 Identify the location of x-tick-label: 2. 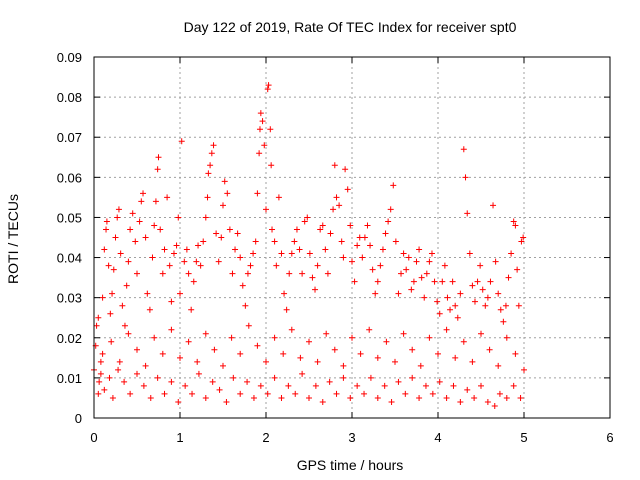
(265, 437).